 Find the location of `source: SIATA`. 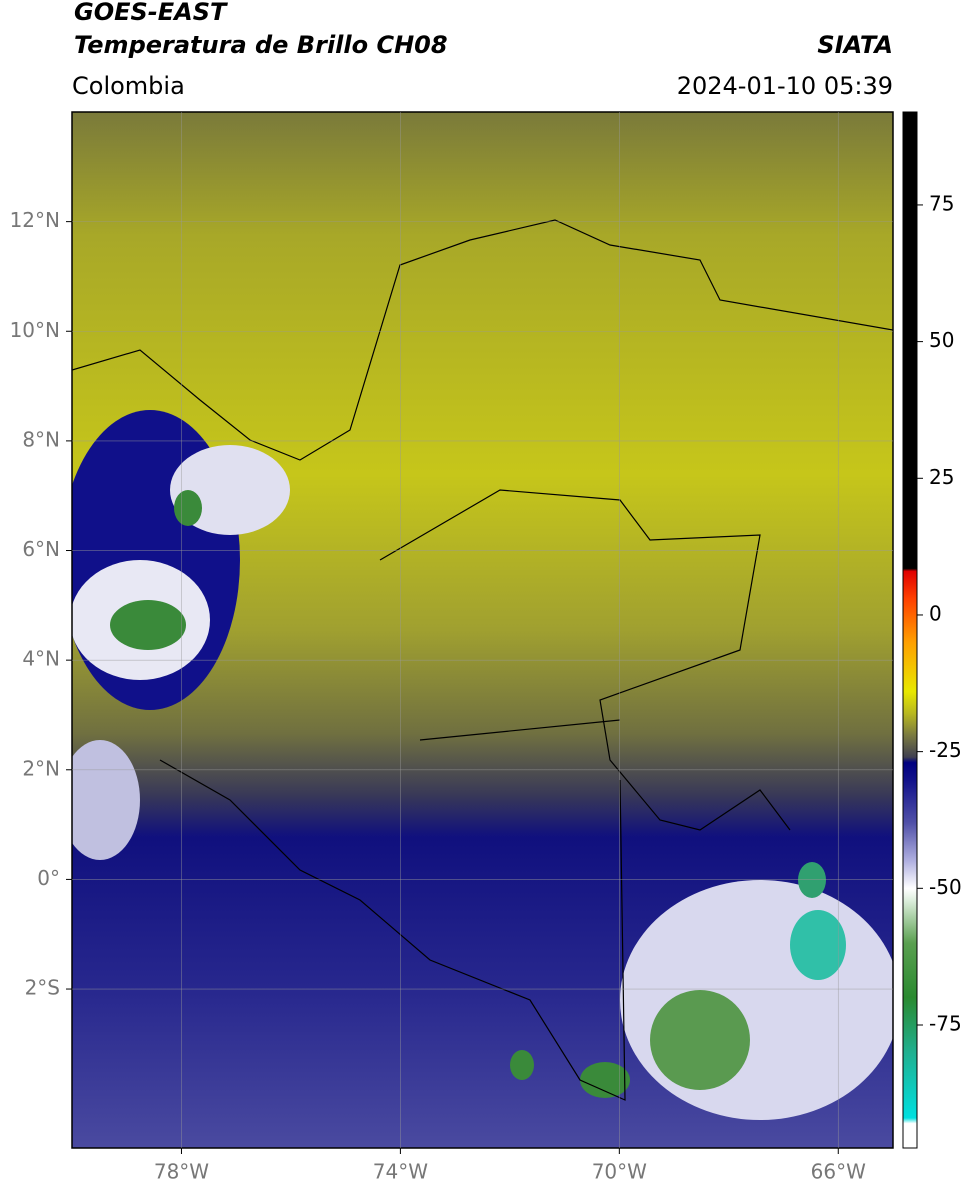

source: SIATA is located at coordinates (855, 45).